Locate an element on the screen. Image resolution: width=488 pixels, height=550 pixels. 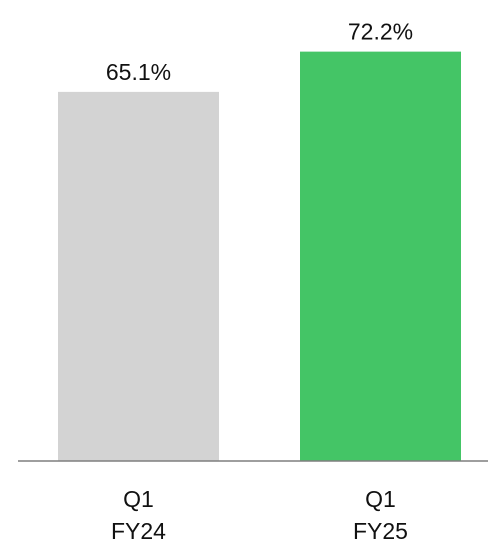
bar-value-label-1: 72.2% is located at coordinates (380, 32).